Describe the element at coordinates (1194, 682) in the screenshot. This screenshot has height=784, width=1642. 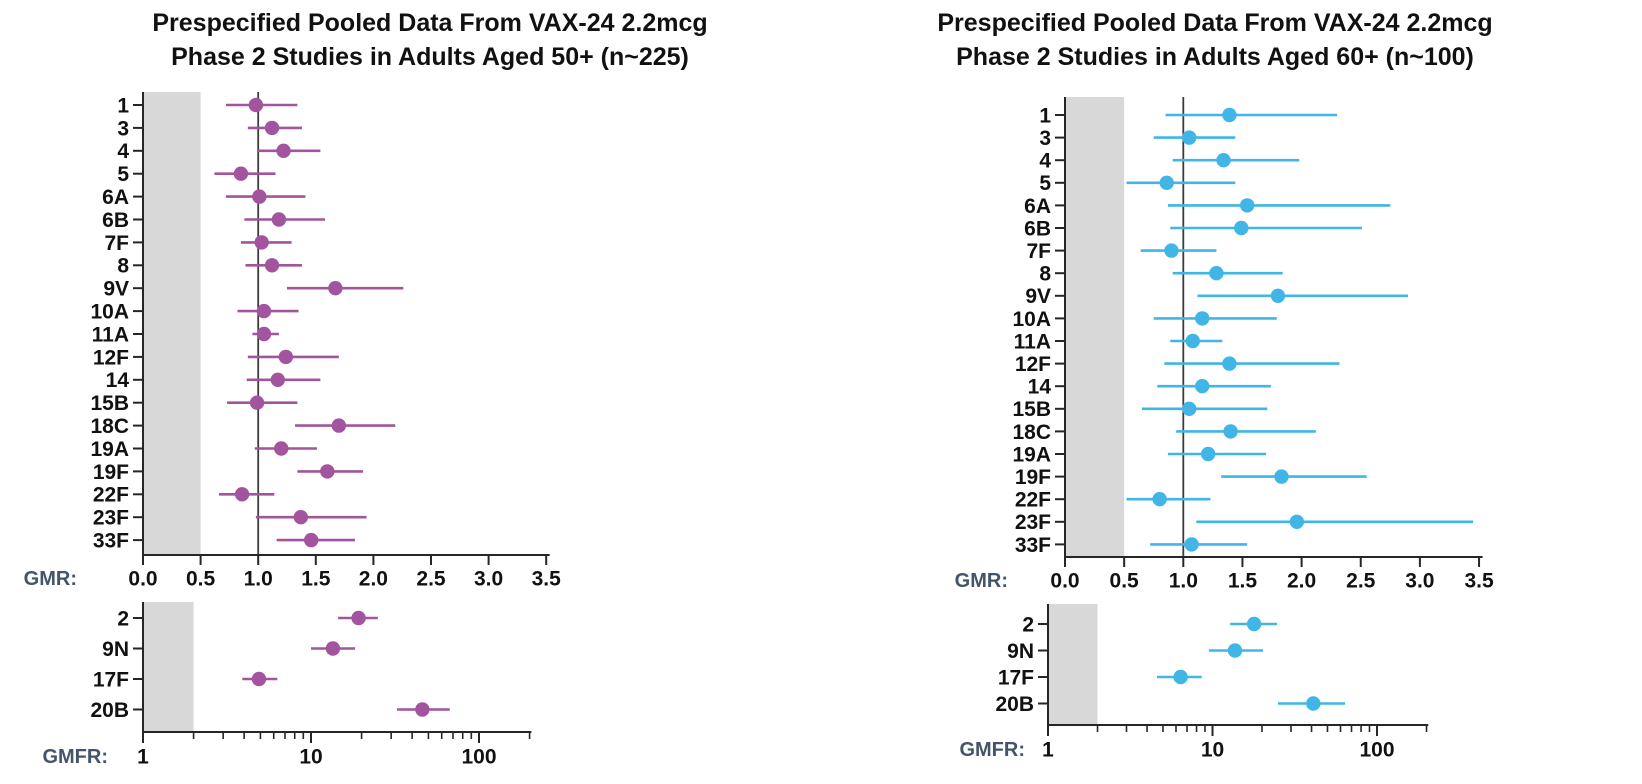
I see `gmfr-plot-adults_60plus: 1 10 100 GMFR: 2 9N 17F 20B` at that location.